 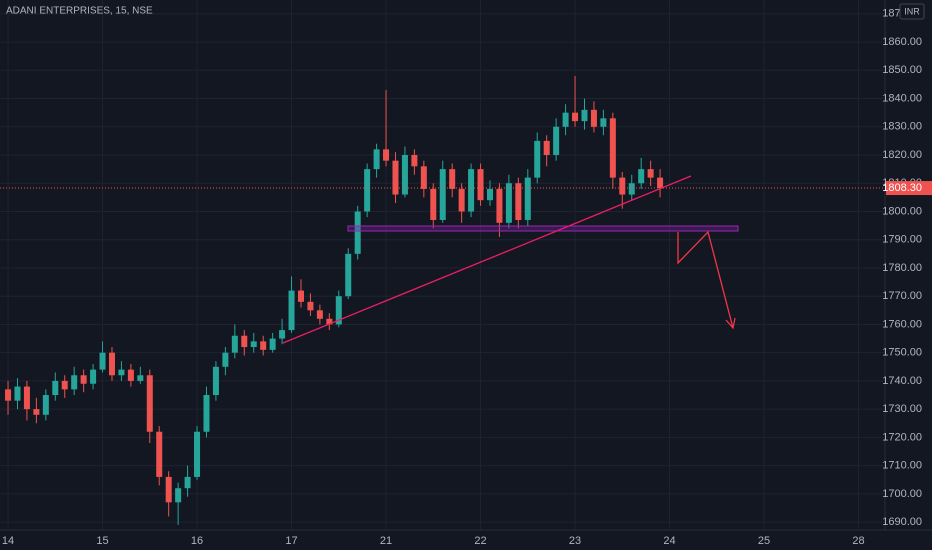 I want to click on y-tick-label: 1840.00, so click(x=902, y=98).